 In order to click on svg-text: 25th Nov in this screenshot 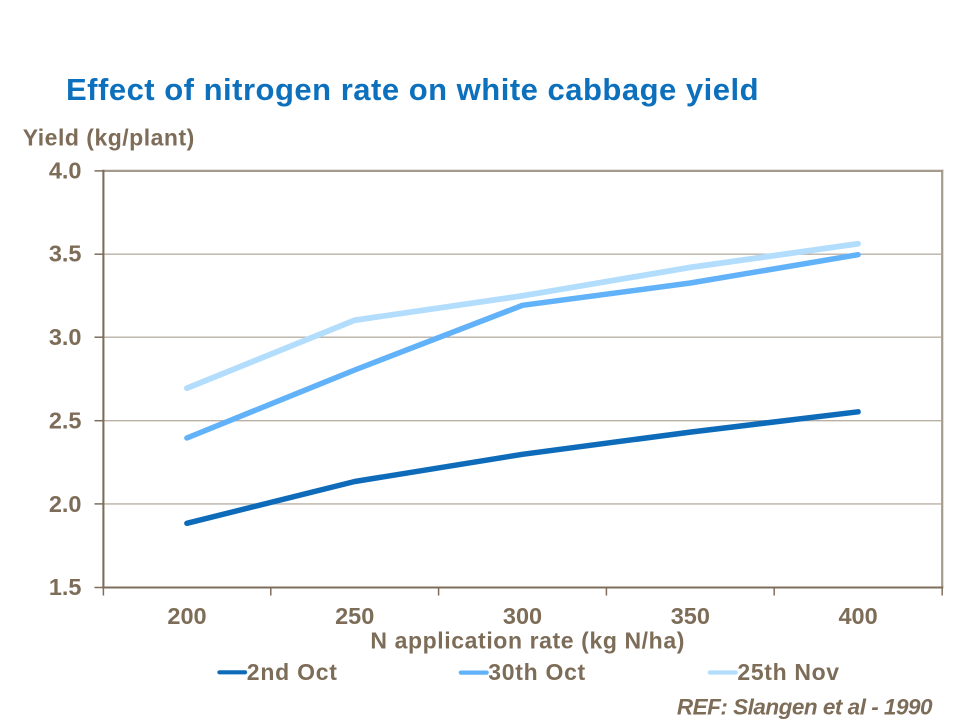, I will do `click(788, 672)`.